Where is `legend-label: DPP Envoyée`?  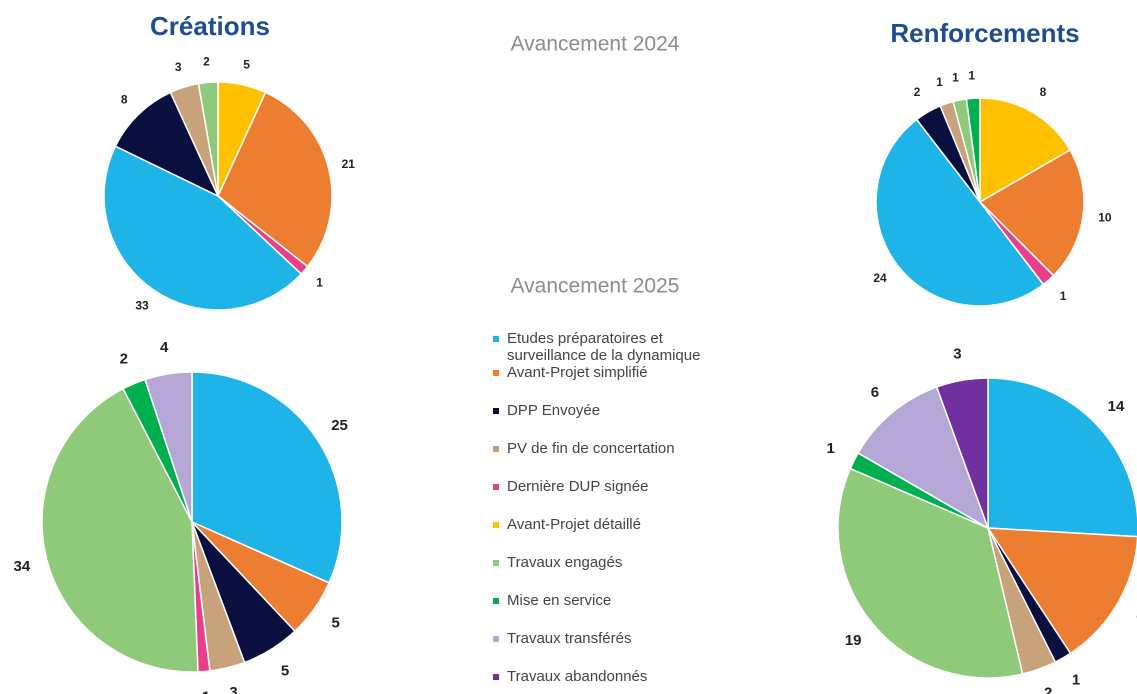
legend-label: DPP Envoyée is located at coordinates (554, 410).